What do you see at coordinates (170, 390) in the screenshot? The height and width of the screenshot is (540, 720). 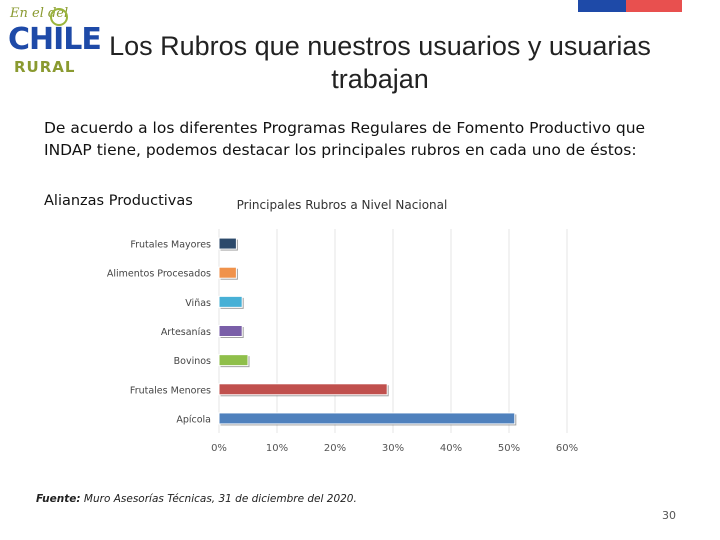 I see `category-label: Frutales Menores` at bounding box center [170, 390].